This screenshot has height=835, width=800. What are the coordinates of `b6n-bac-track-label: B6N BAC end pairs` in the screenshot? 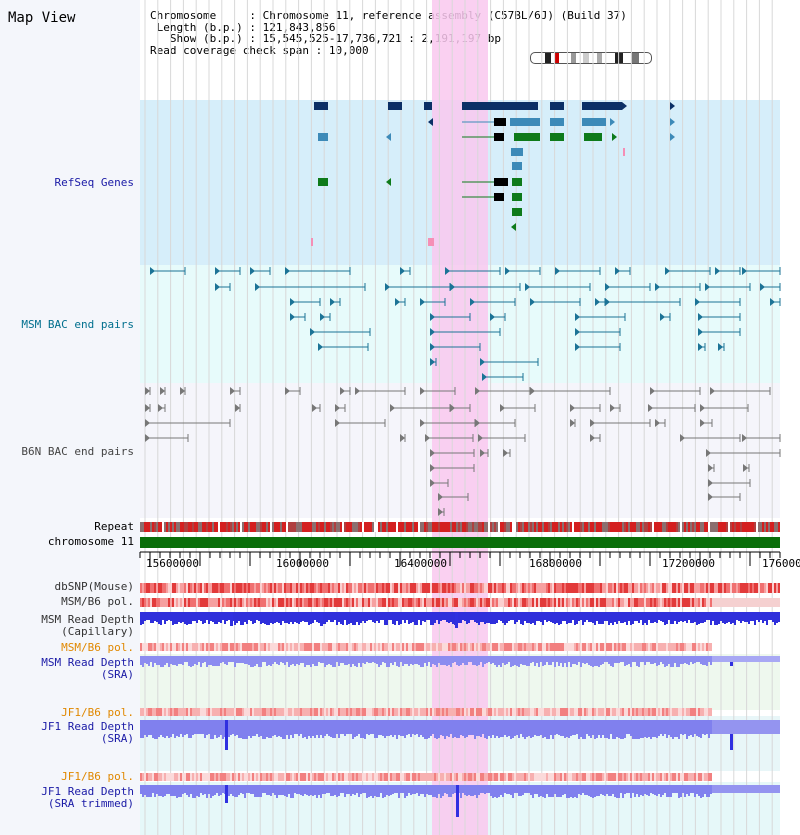 It's located at (77, 451).